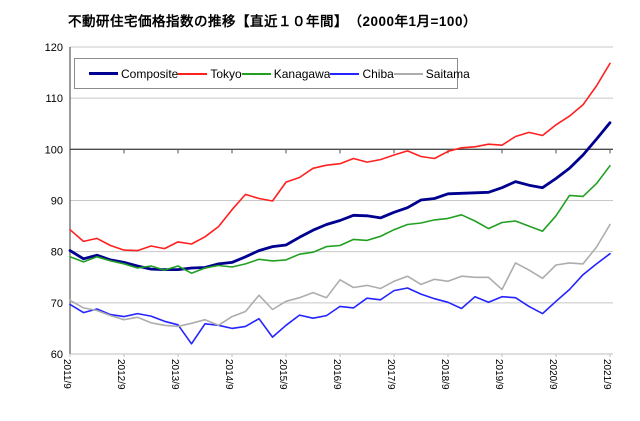 The height and width of the screenshot is (421, 640). I want to click on legend-label: Saitama, so click(447, 73).